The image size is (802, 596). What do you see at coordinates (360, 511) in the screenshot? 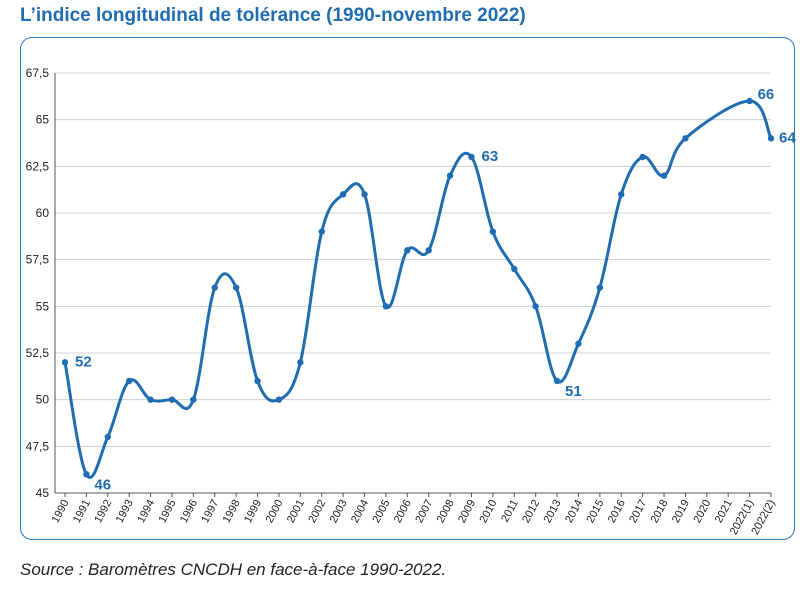
I see `x-tick-label: 2004` at bounding box center [360, 511].